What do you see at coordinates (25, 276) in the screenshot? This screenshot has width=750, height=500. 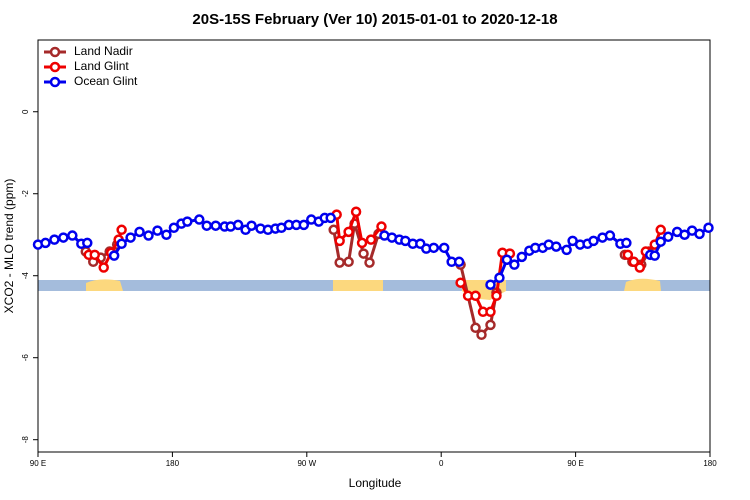 I see `y-tick-label: -4` at bounding box center [25, 276].